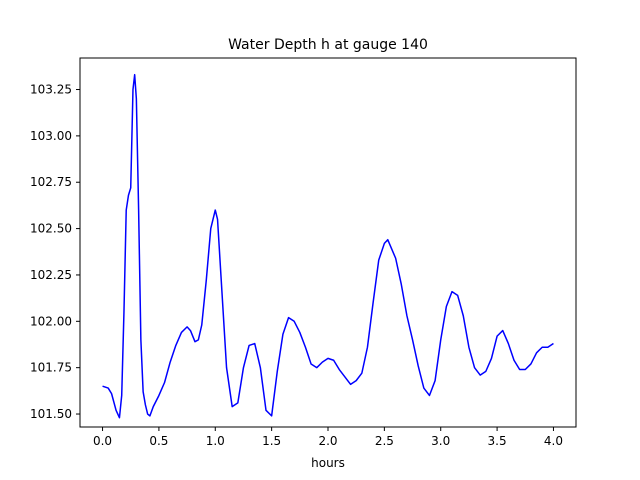 This screenshot has height=480, width=640. I want to click on x-tick-label: 2.5, so click(384, 441).